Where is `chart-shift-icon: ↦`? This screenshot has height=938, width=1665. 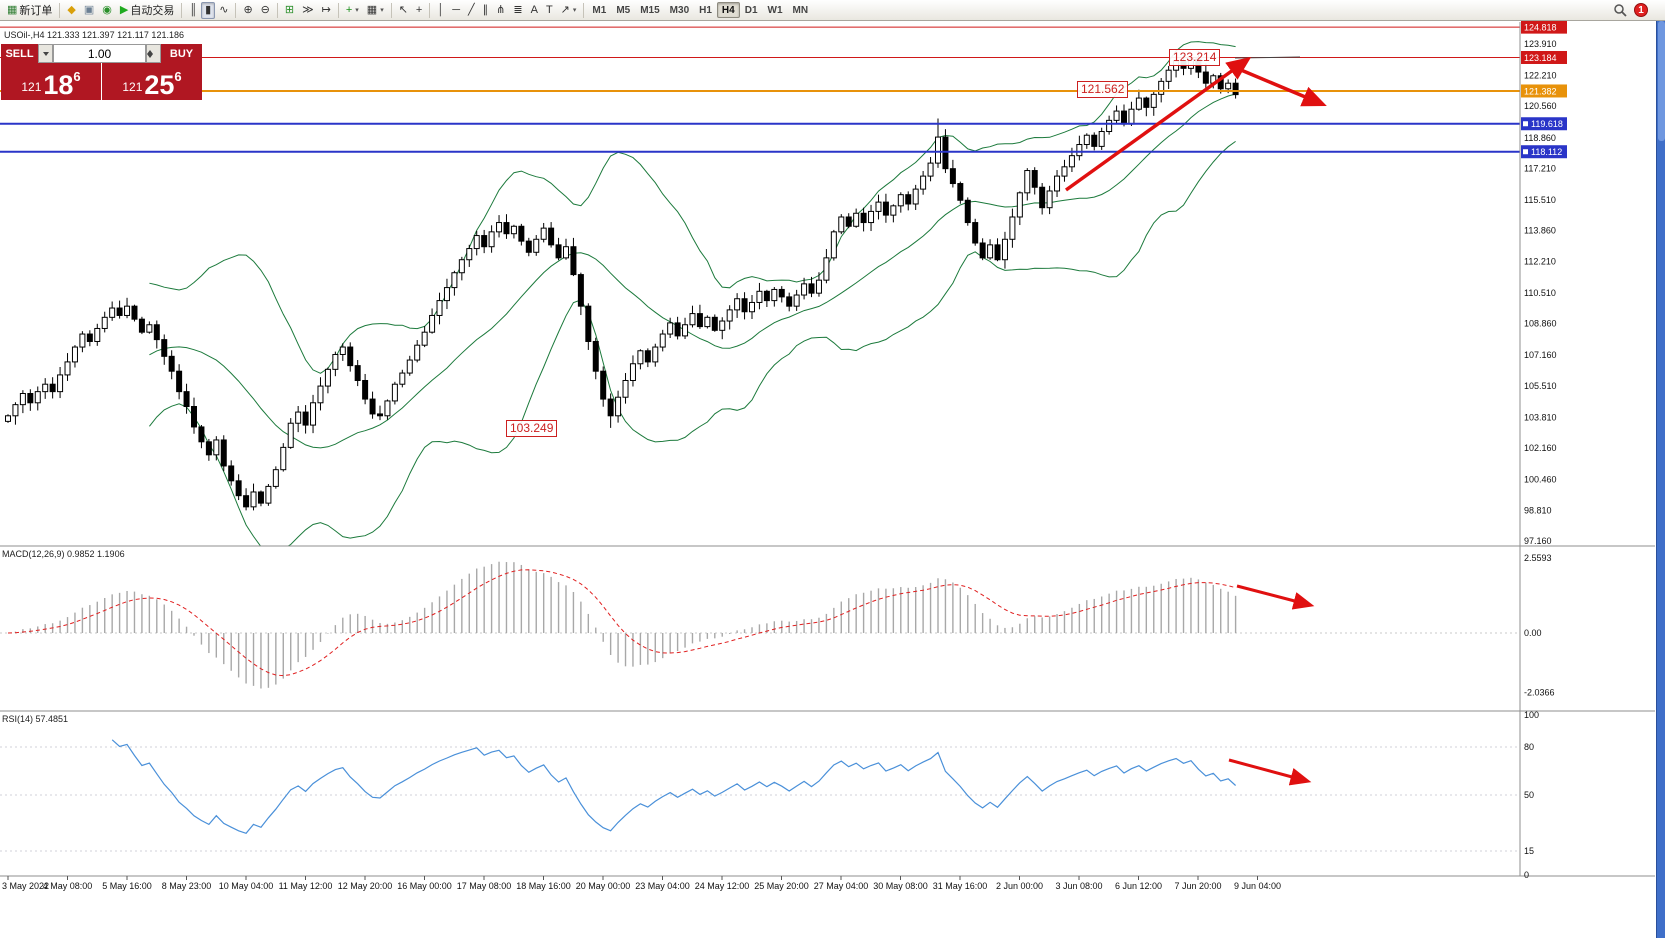
chart-shift-icon: ↦ is located at coordinates (326, 9).